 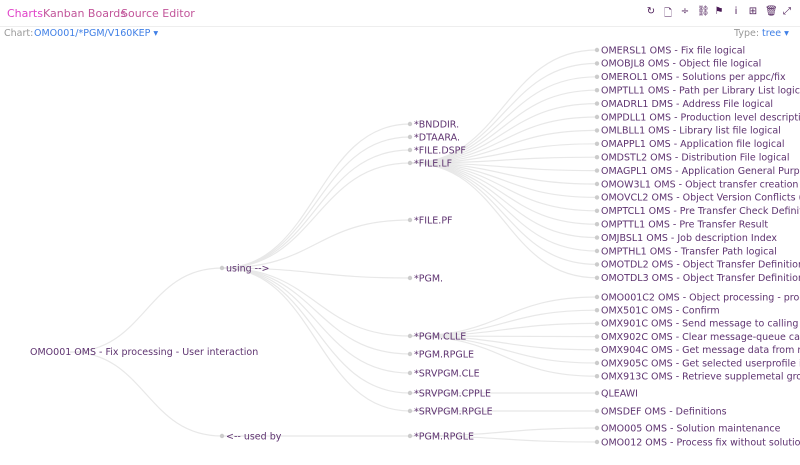 What do you see at coordinates (736, 11) in the screenshot?
I see `info-icon: i` at bounding box center [736, 11].